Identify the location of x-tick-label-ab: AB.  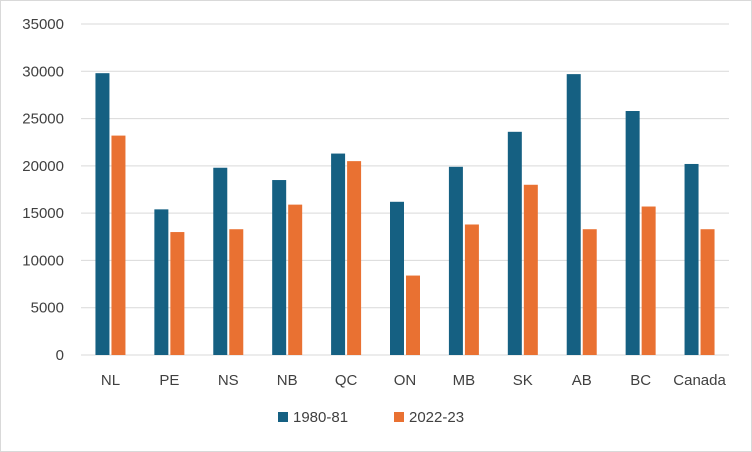
(582, 380).